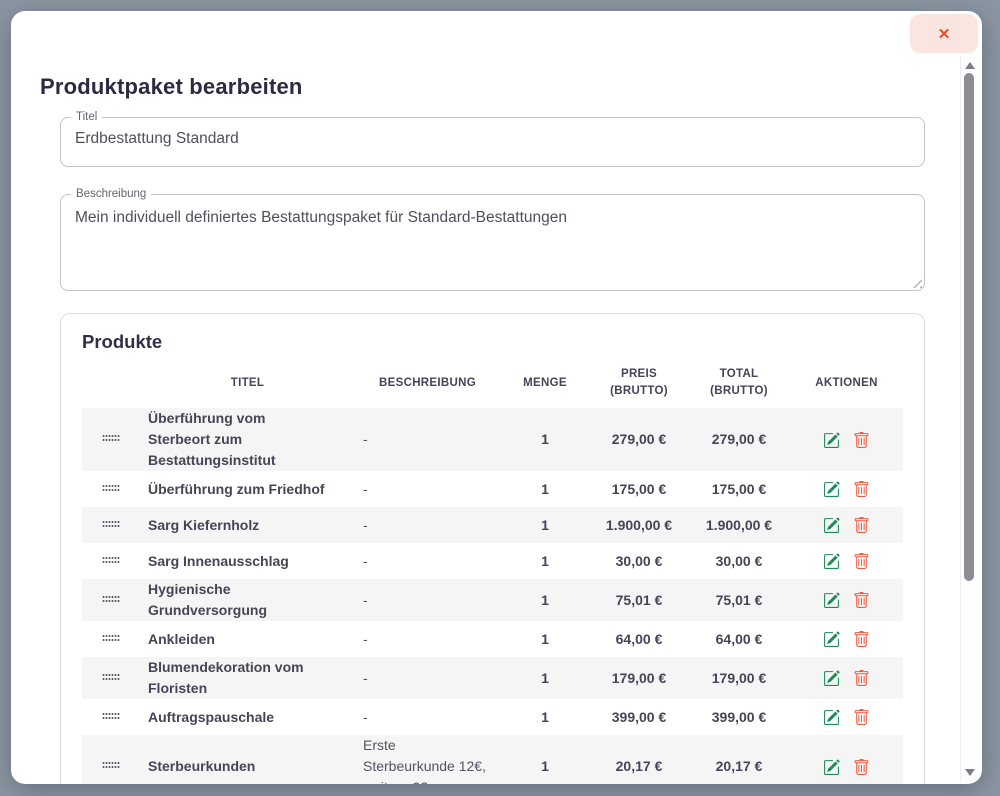 This screenshot has height=796, width=1000. What do you see at coordinates (739, 382) in the screenshot?
I see `column-header-total: TOTAL (BRUTTO)` at bounding box center [739, 382].